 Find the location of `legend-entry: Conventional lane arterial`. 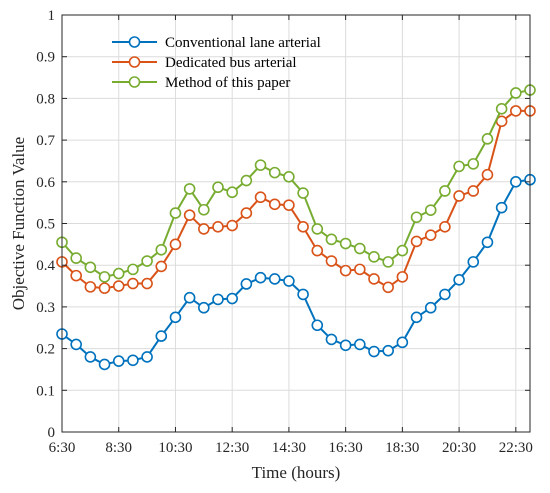

legend-entry: Conventional lane arterial is located at coordinates (216, 43).